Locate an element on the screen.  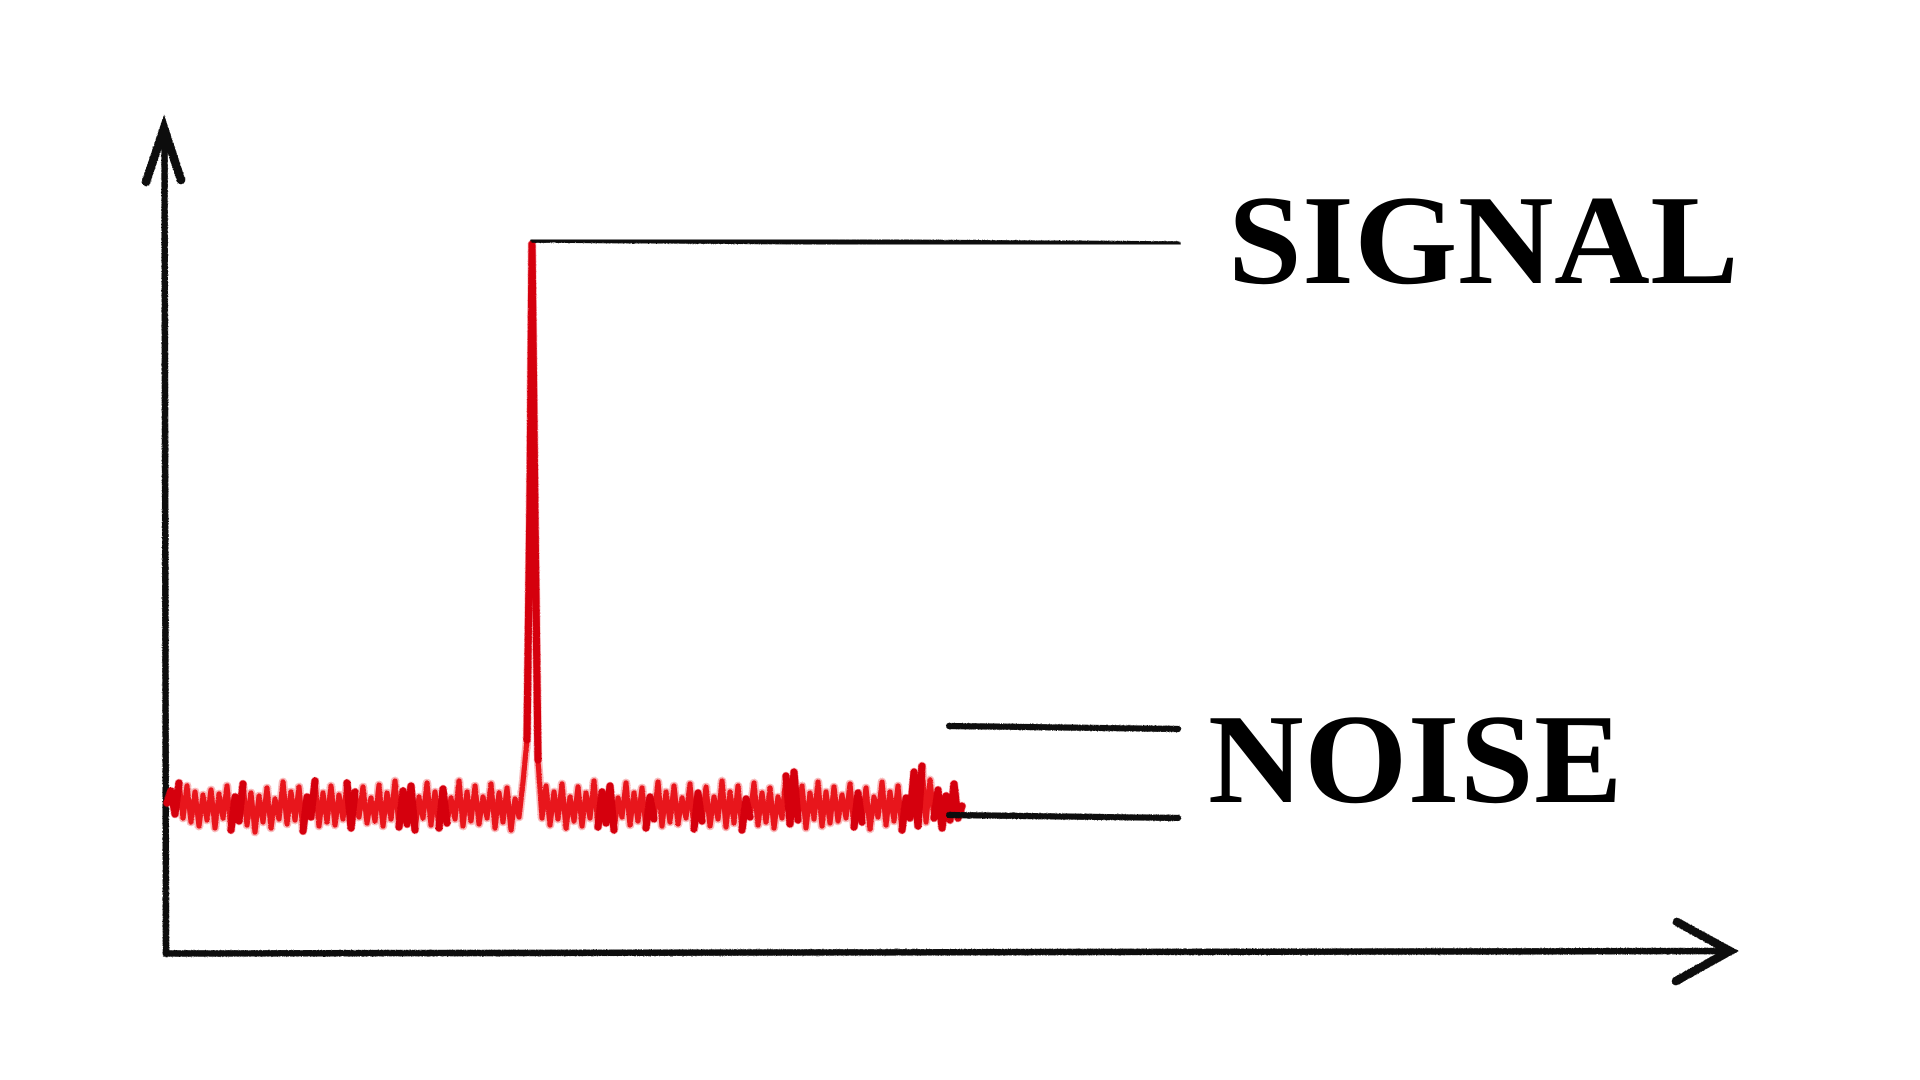
signal-leader-line is located at coordinates (855, 242).